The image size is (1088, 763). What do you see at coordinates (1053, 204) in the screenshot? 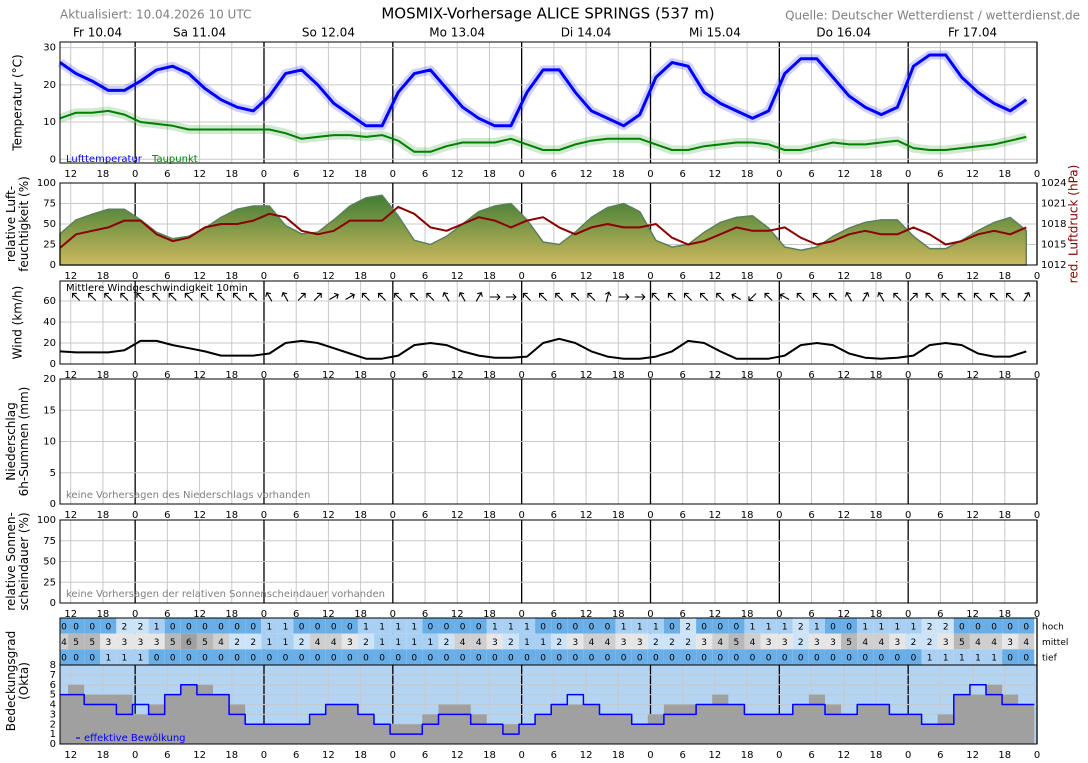
I see `y2-tick-label: 1021` at bounding box center [1053, 204].